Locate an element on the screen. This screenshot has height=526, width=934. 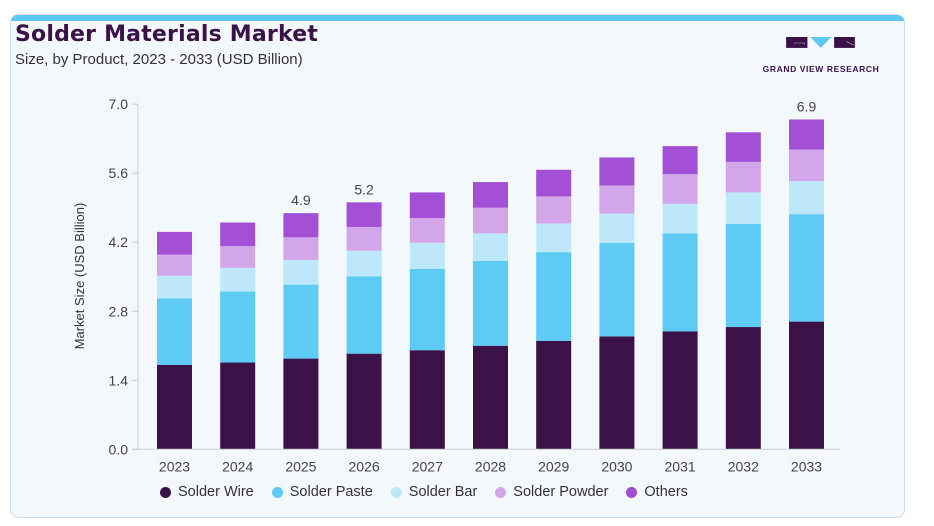
legend-label: Solder Wire is located at coordinates (216, 492).